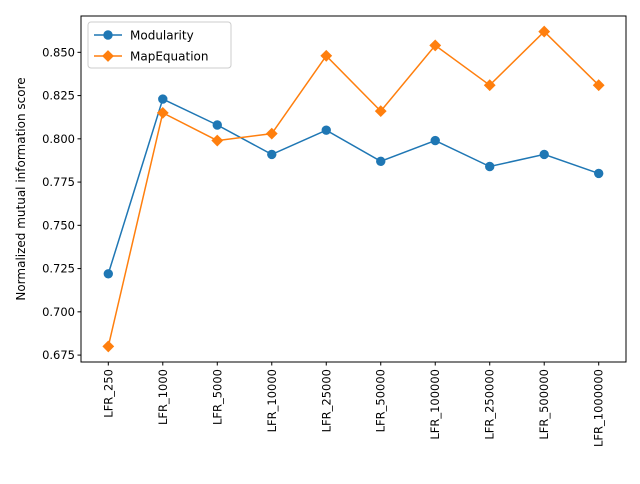  I want to click on legend: Modularity MapEquation, so click(159, 45).